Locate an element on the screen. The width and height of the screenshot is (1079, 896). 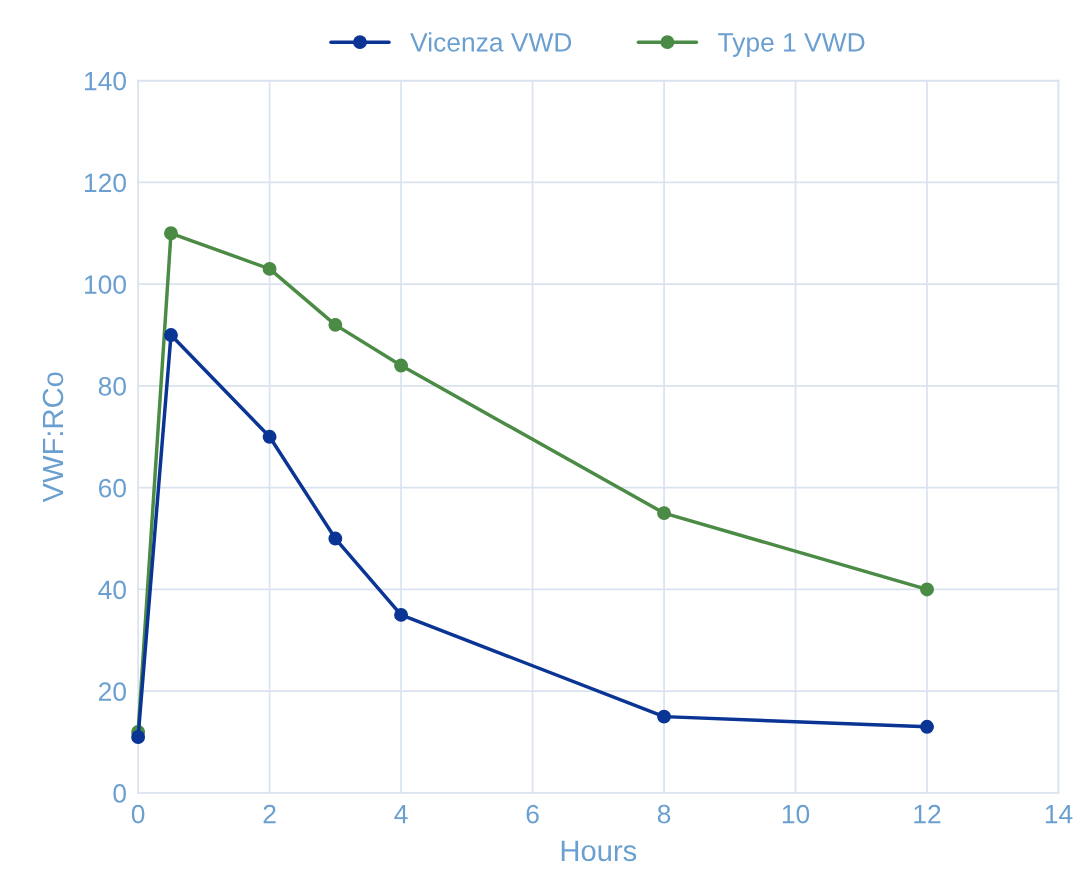
x-tick-label: 14 is located at coordinates (1059, 814).